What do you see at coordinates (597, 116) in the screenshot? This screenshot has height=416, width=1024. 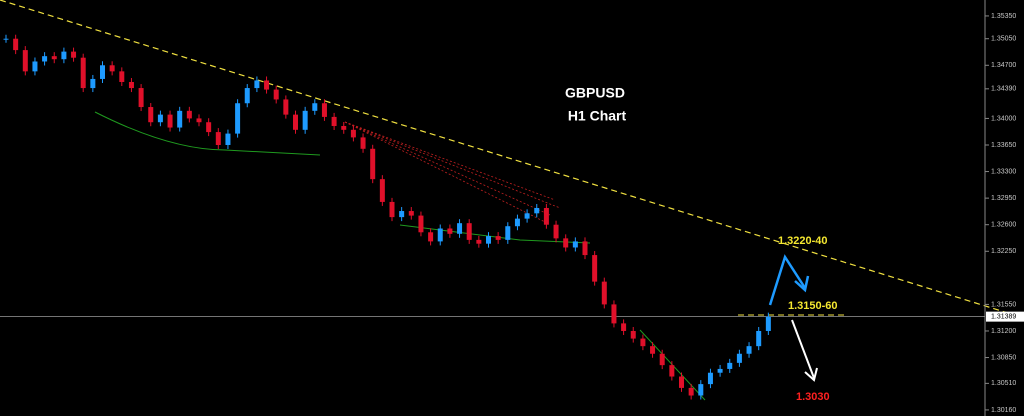 I see `chart-subtitle: H1 Chart` at bounding box center [597, 116].